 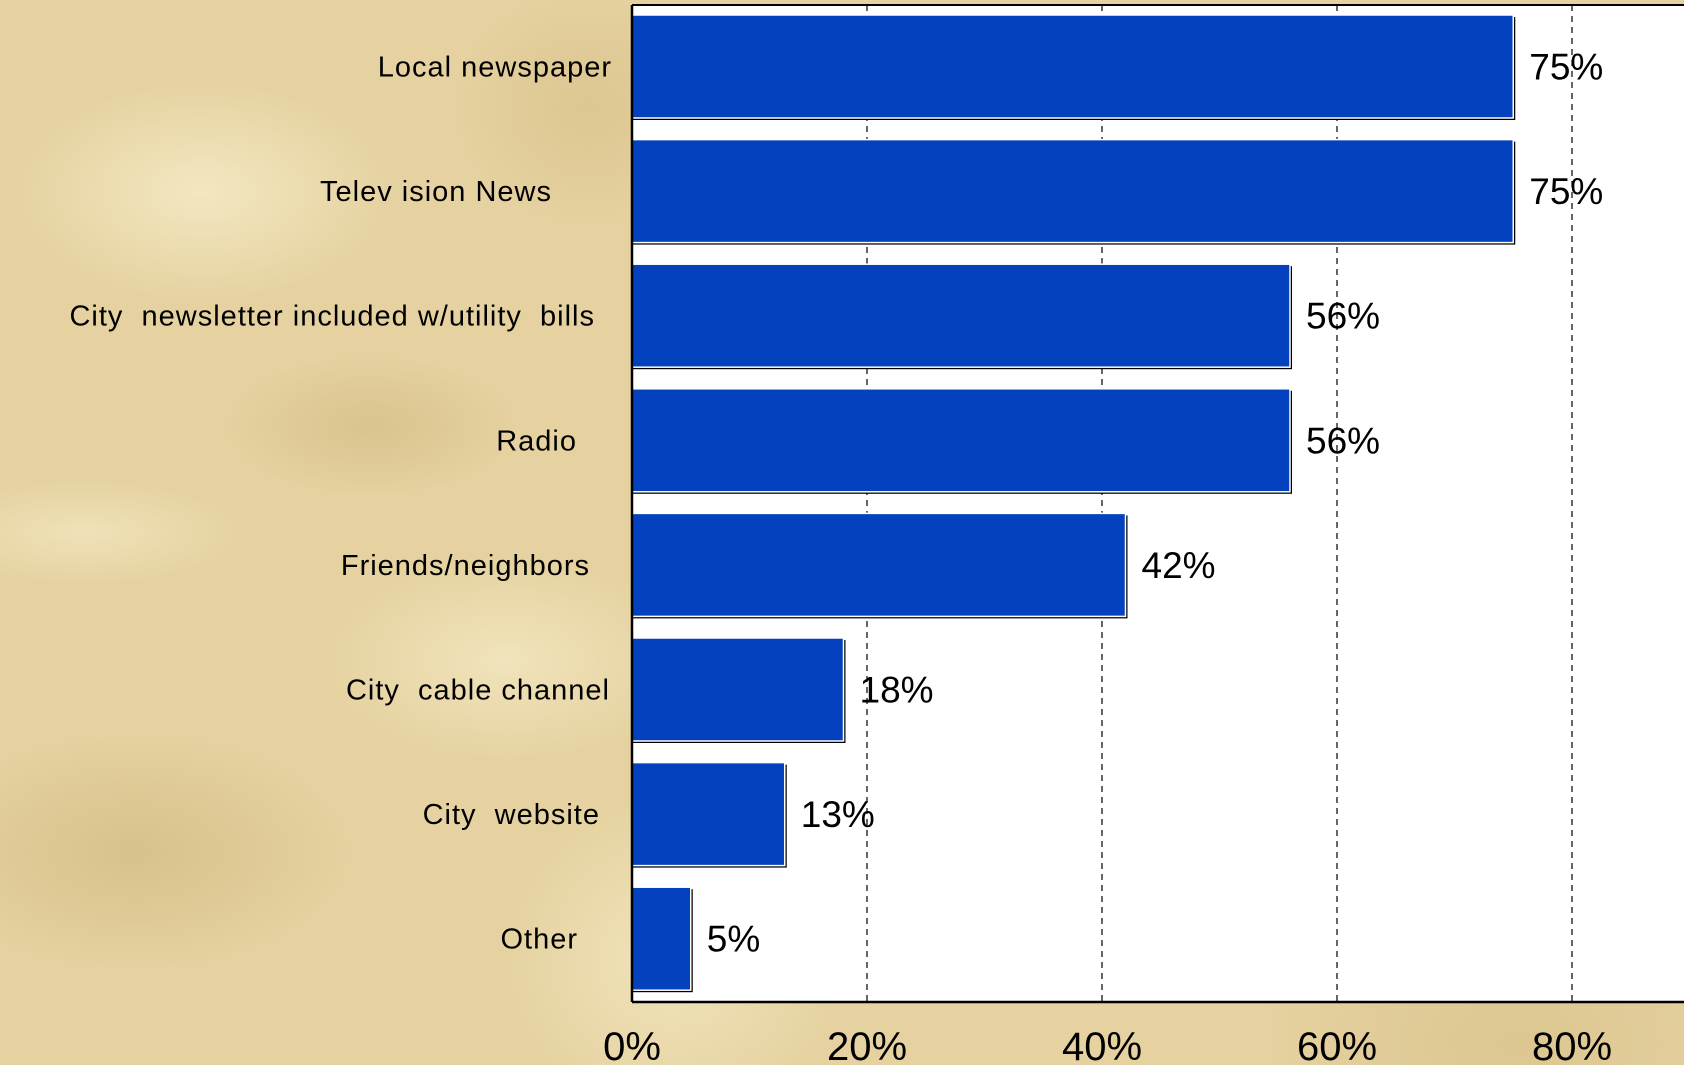 I want to click on category-label: City cable channel, so click(x=478, y=691).